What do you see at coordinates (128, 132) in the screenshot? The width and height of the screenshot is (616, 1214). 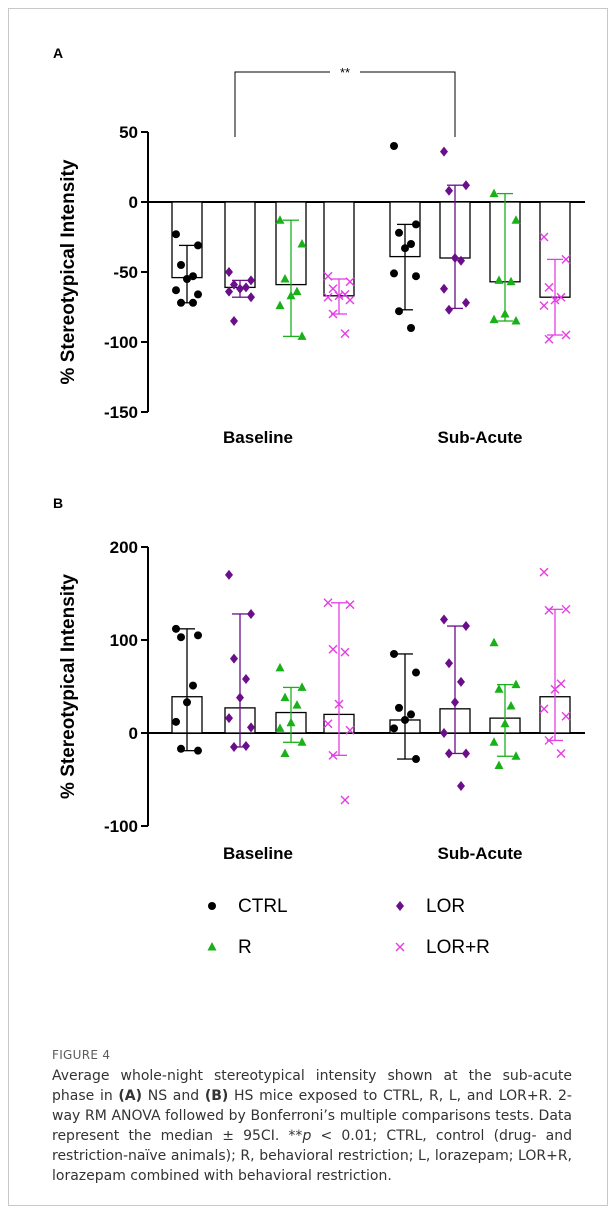 I see `y-tick-label-A: 50` at bounding box center [128, 132].